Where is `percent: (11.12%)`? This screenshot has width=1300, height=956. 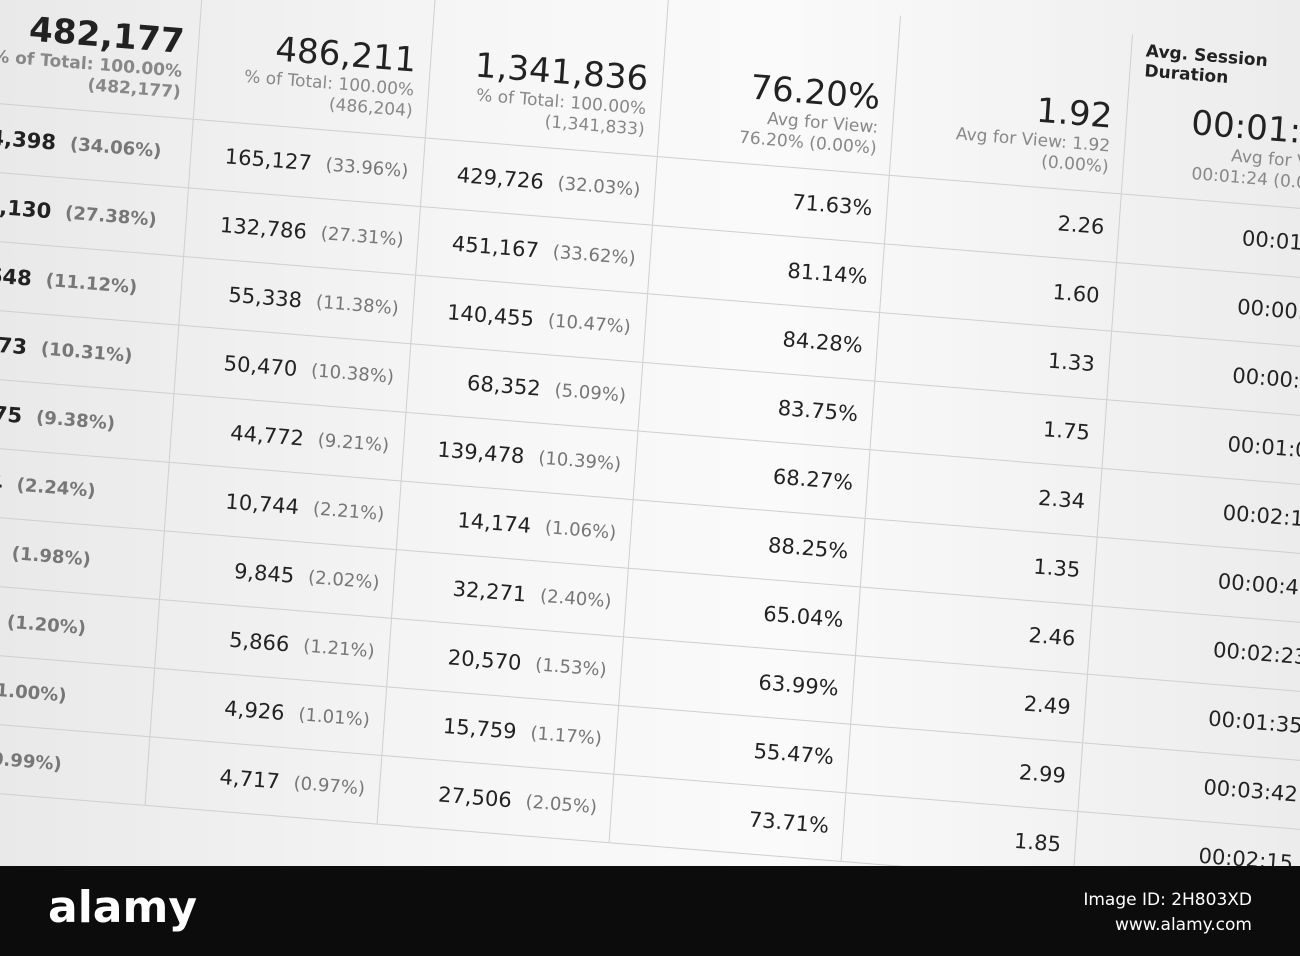 percent: (11.12%) is located at coordinates (91, 283).